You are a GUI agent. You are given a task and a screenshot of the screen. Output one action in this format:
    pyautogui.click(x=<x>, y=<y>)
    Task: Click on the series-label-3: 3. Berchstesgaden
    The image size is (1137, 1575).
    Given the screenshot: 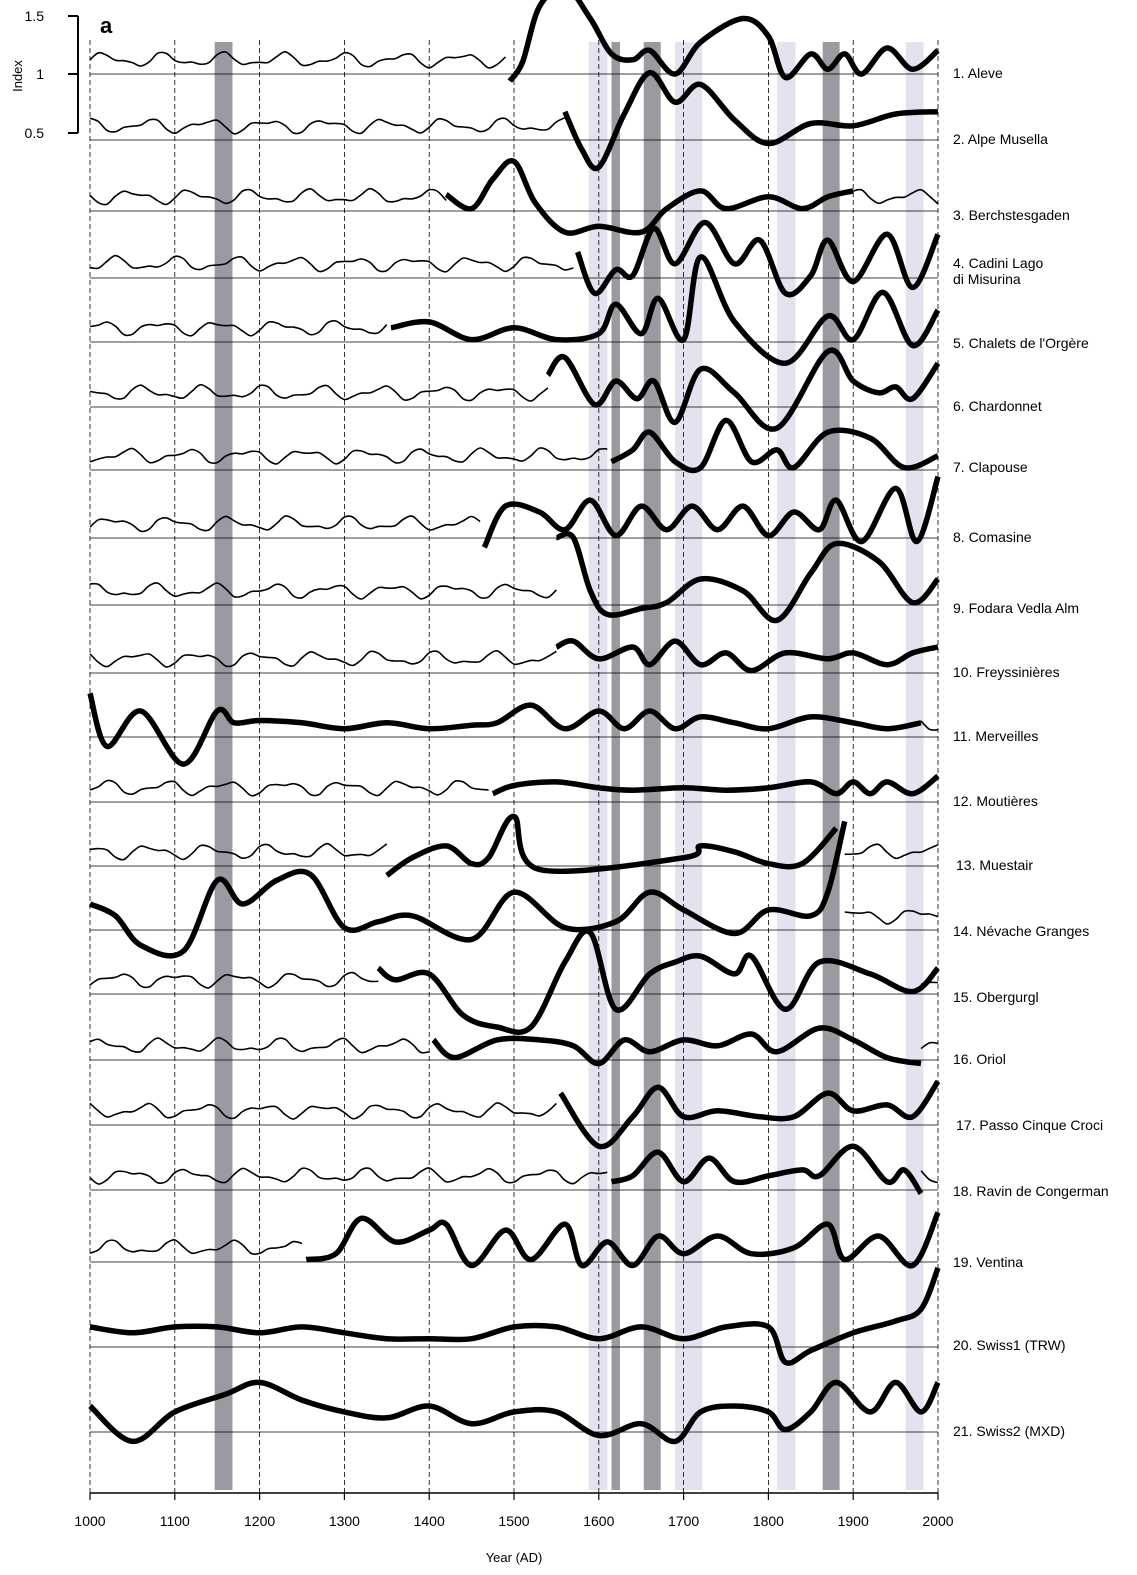 What is the action you would take?
    pyautogui.click(x=1011, y=215)
    